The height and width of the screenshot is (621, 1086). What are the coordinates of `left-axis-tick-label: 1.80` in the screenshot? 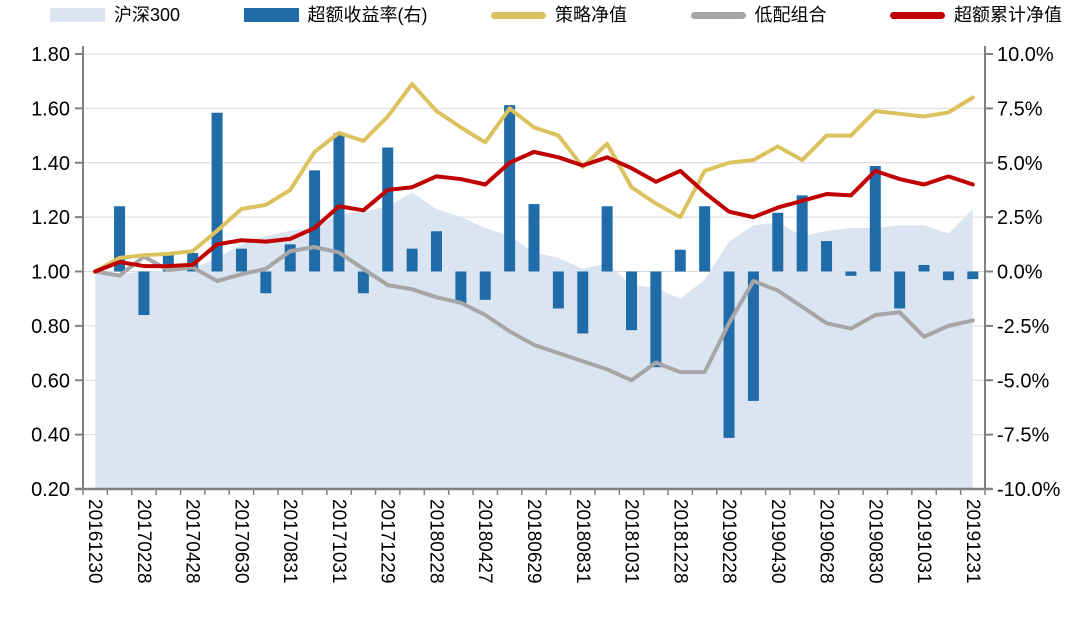 It's located at (50, 55).